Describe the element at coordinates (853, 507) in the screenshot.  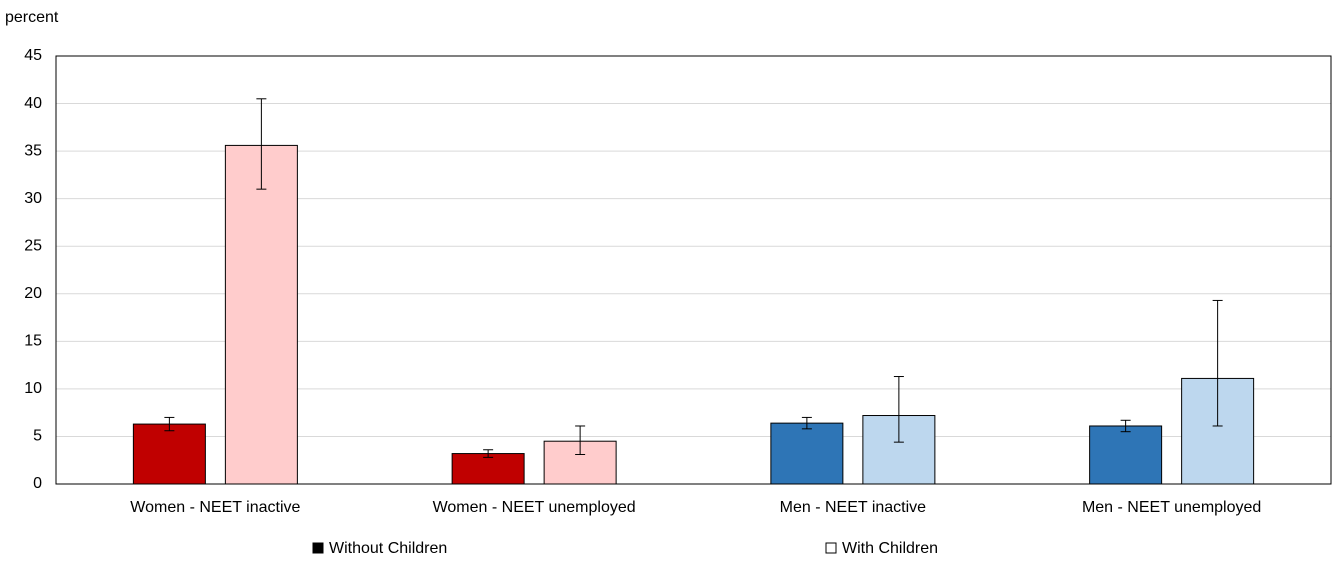
I see `x-tick-label: Men - NEET inactive` at that location.